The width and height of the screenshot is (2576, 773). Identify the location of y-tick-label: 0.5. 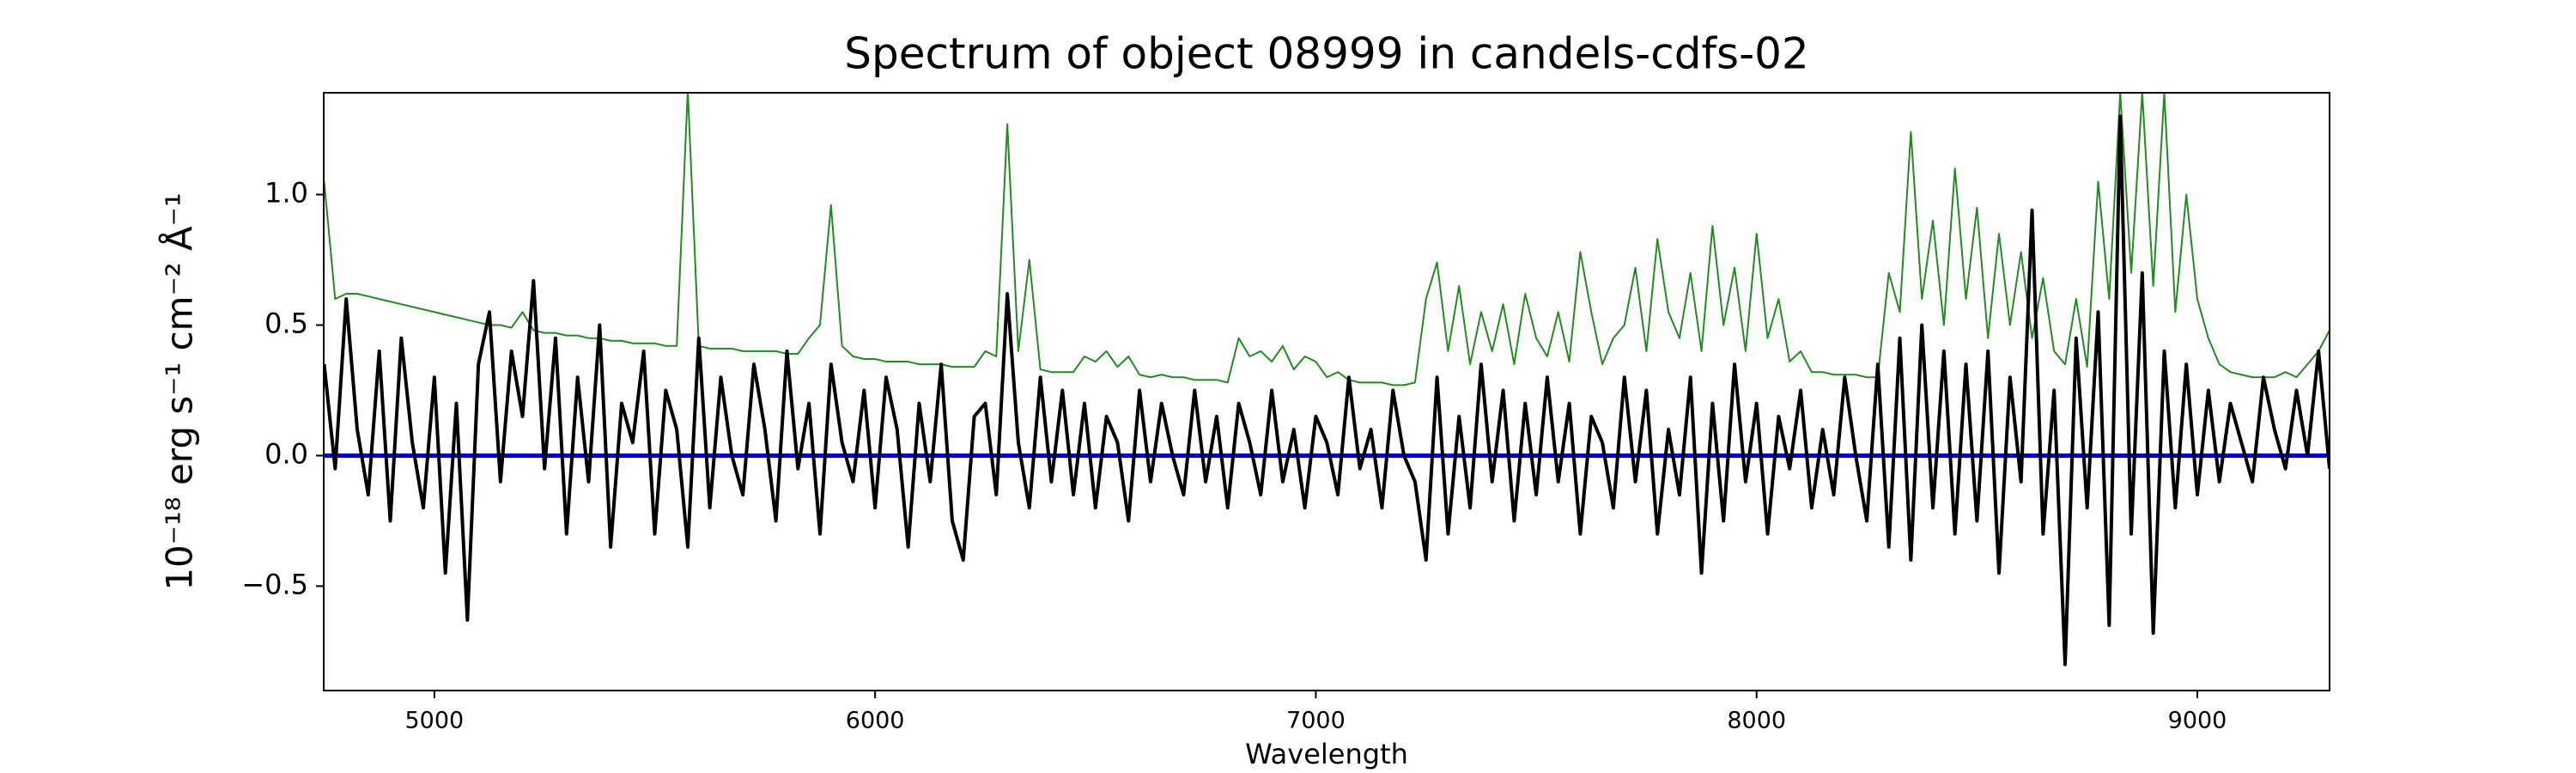
(286, 323).